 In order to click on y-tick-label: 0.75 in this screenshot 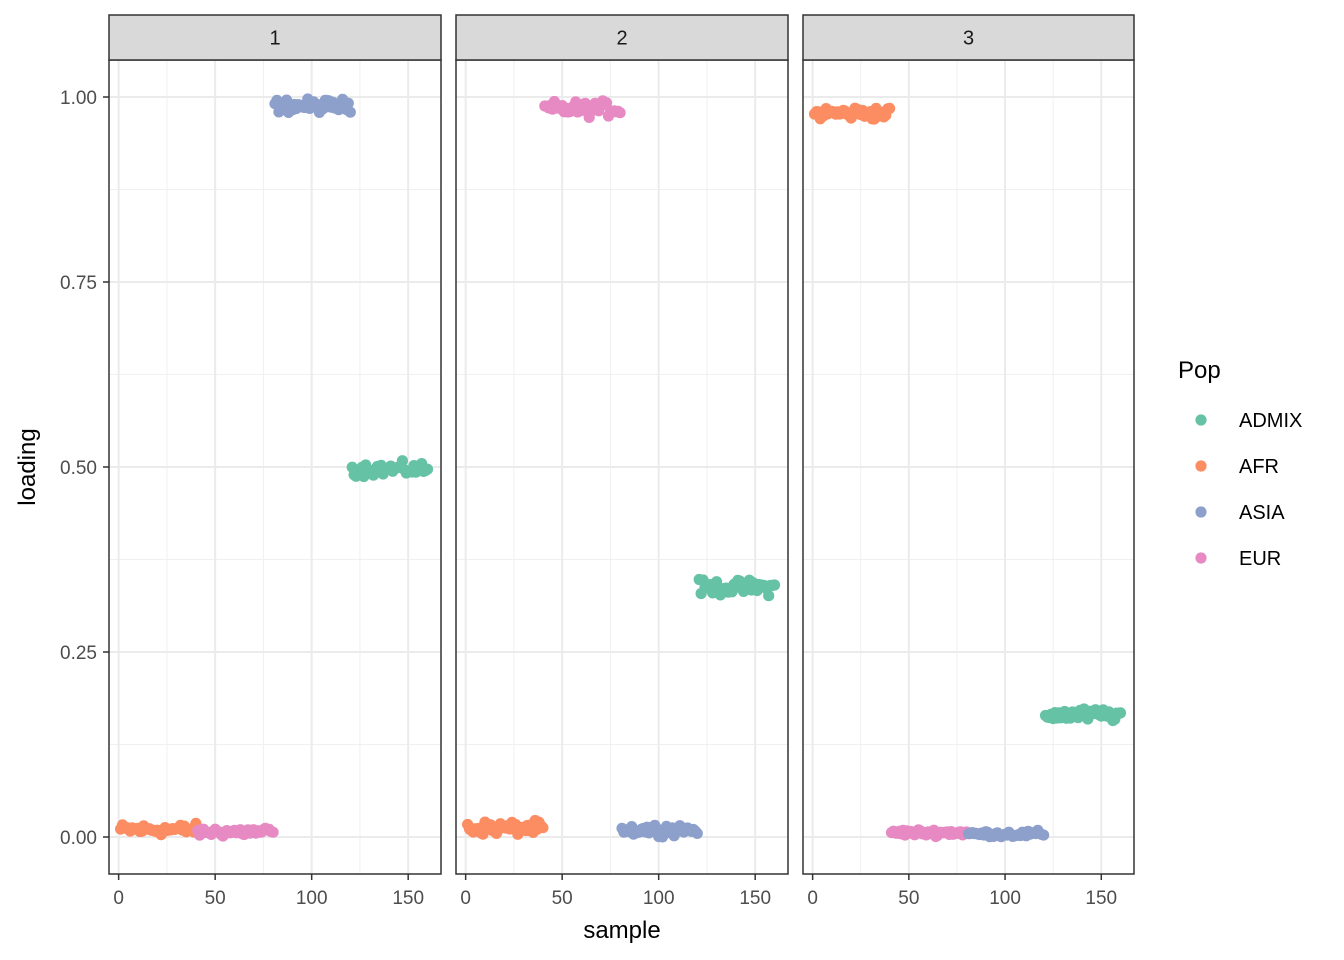, I will do `click(78, 283)`.